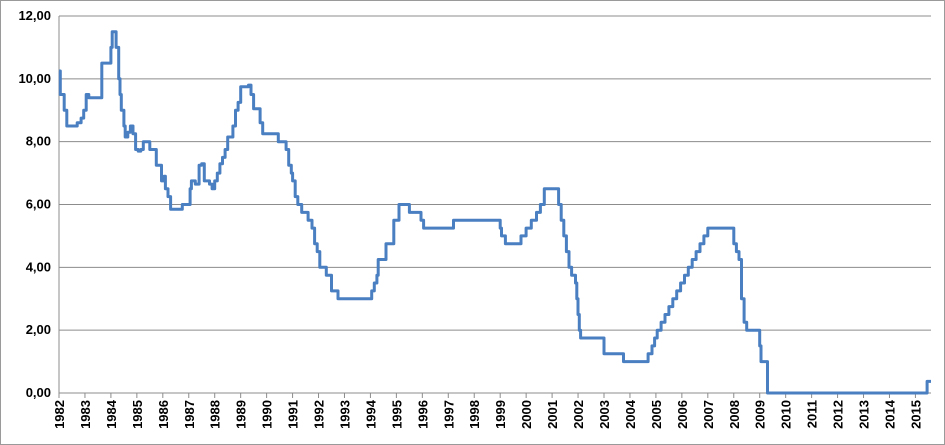 Image resolution: width=945 pixels, height=445 pixels. I want to click on x-tick-label: 1996, so click(422, 414).